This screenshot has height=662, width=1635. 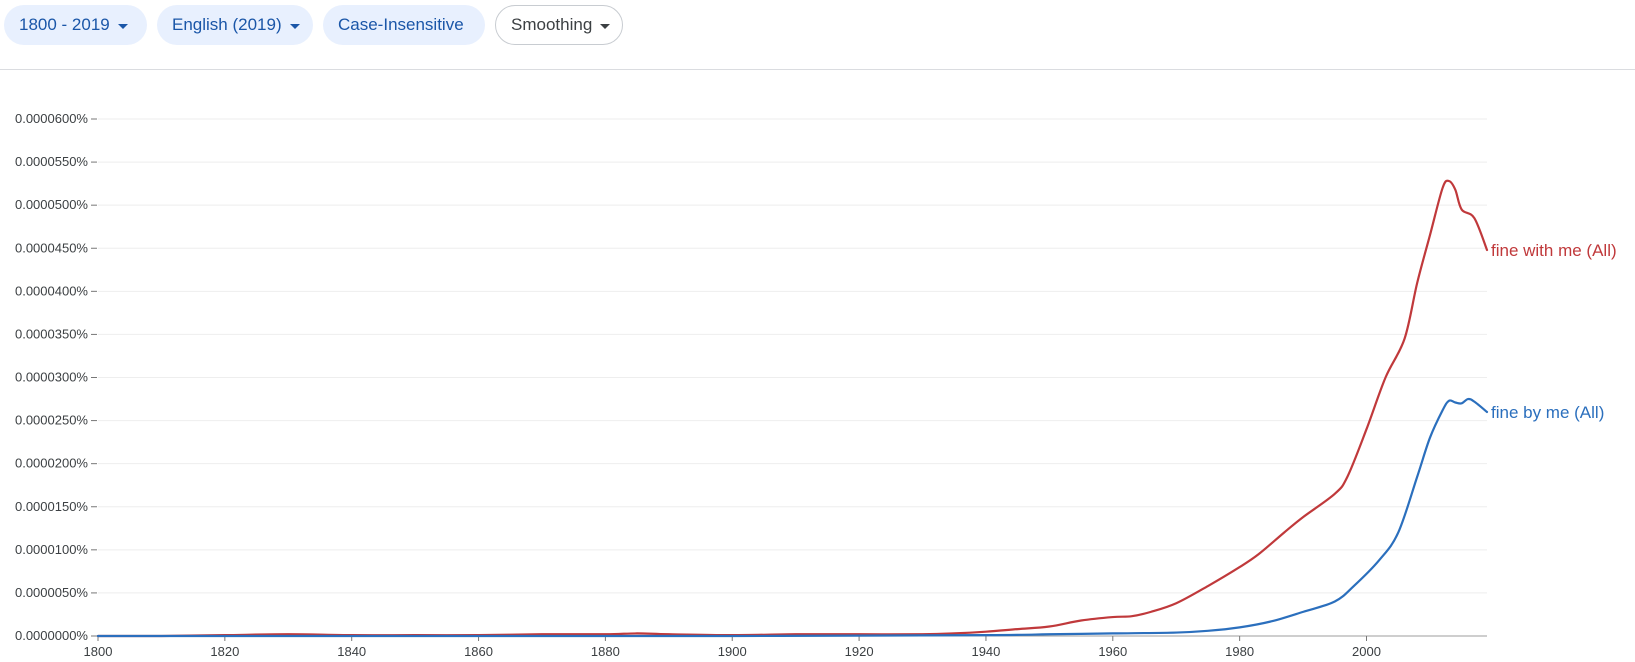 I want to click on y-tick-label: 0.0000600%, so click(x=51, y=118).